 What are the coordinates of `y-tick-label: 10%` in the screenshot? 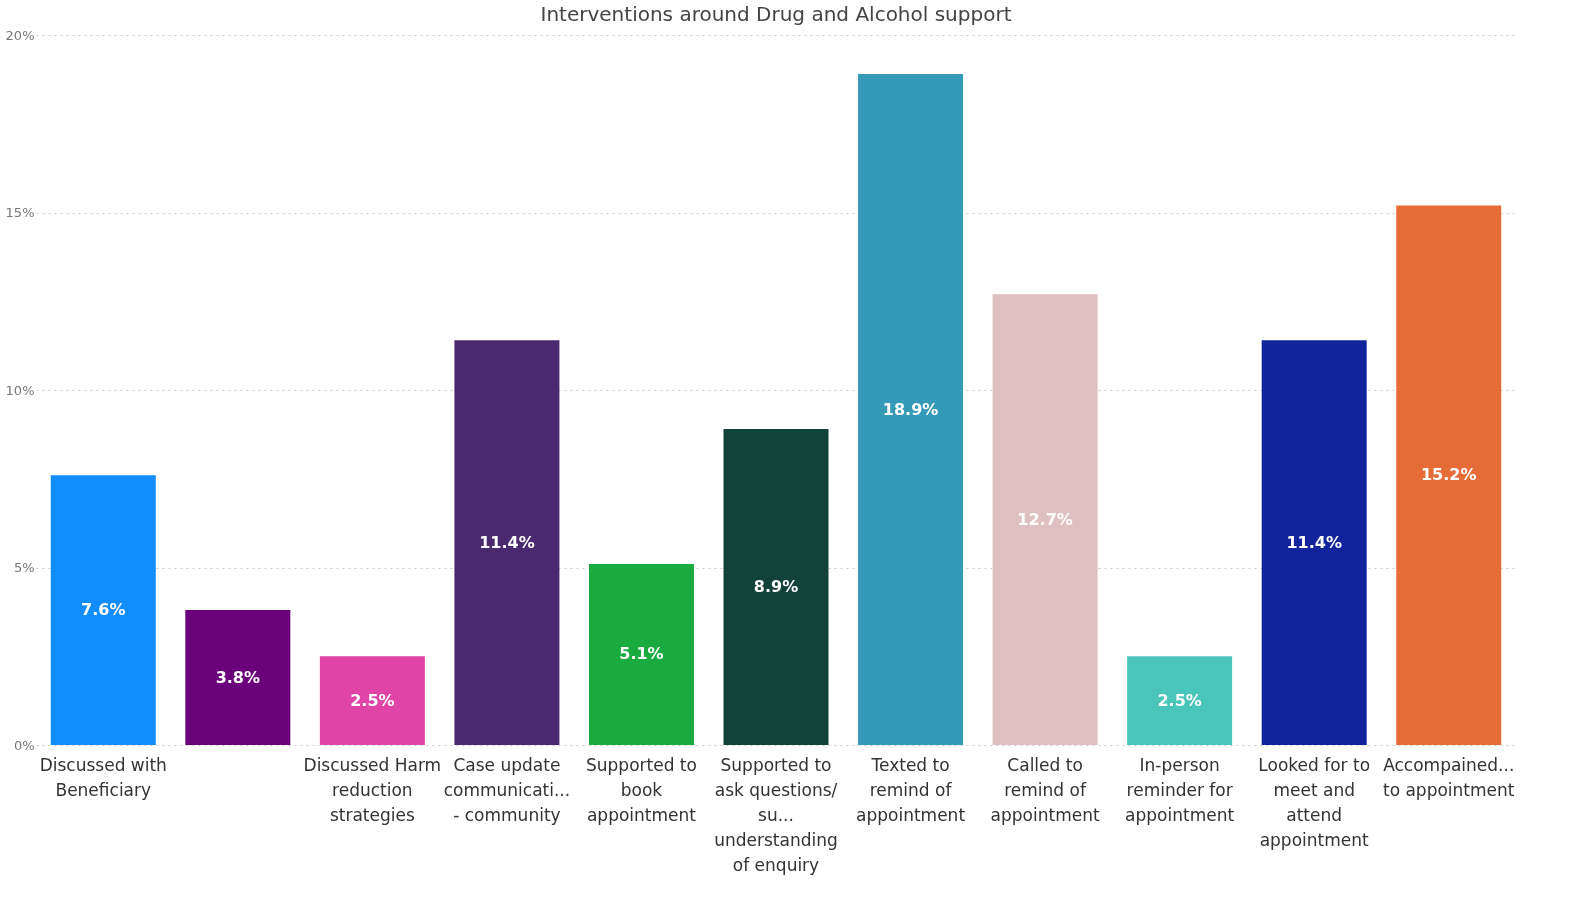 It's located at (20, 390).